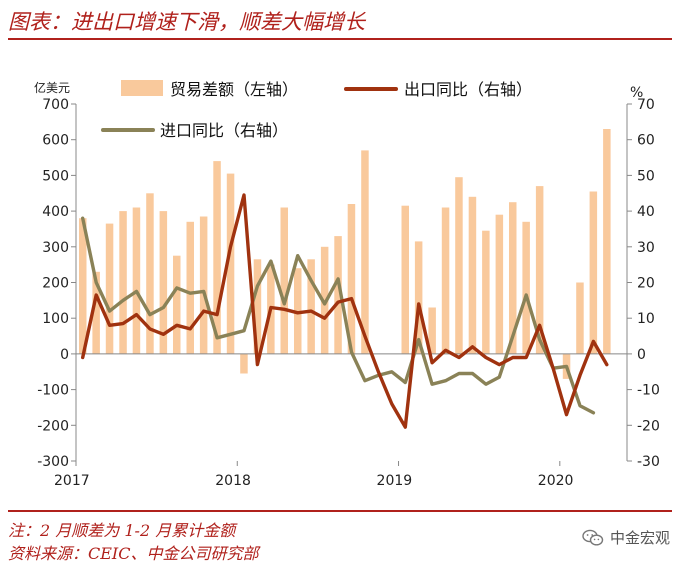 The image size is (680, 567). What do you see at coordinates (186, 22) in the screenshot?
I see `chart-title: 图表：进出口增速下滑，顺差大幅增长` at bounding box center [186, 22].